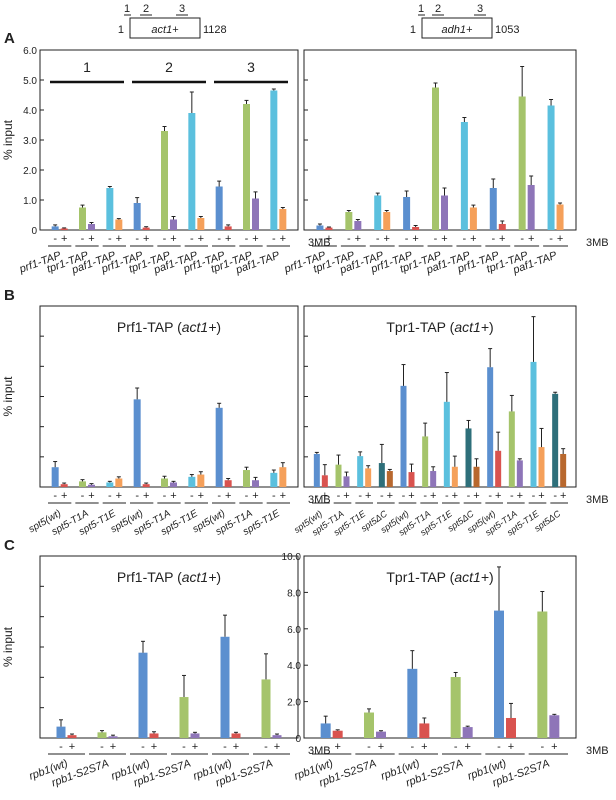 The width and height of the screenshot is (616, 800). What do you see at coordinates (294, 666) in the screenshot?
I see `y-tick-label: 4.0` at bounding box center [294, 666].